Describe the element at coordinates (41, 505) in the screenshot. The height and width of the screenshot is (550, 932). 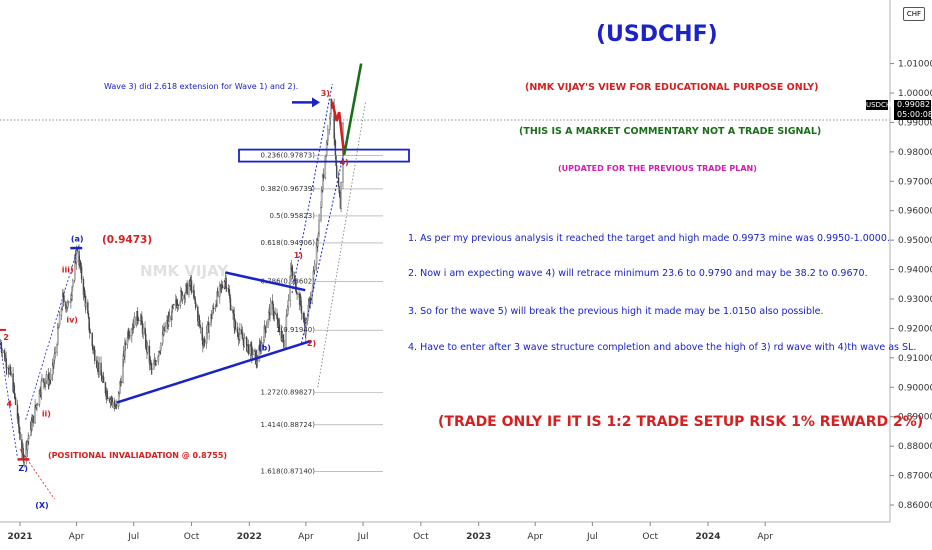
I see `wave-label: (X)` at that location.